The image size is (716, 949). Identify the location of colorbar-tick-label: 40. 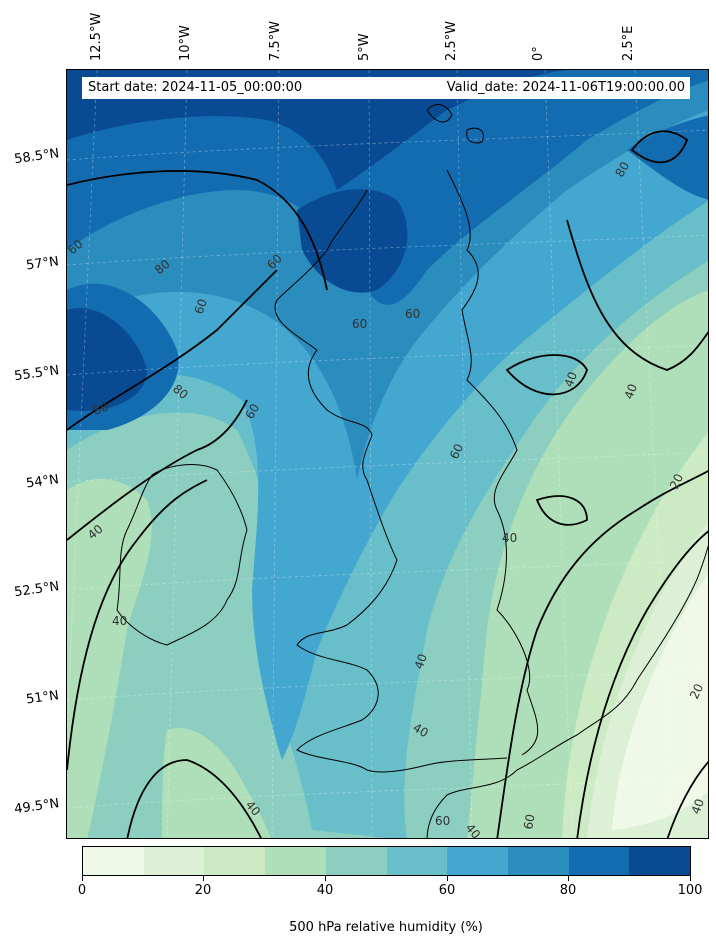
(325, 890).